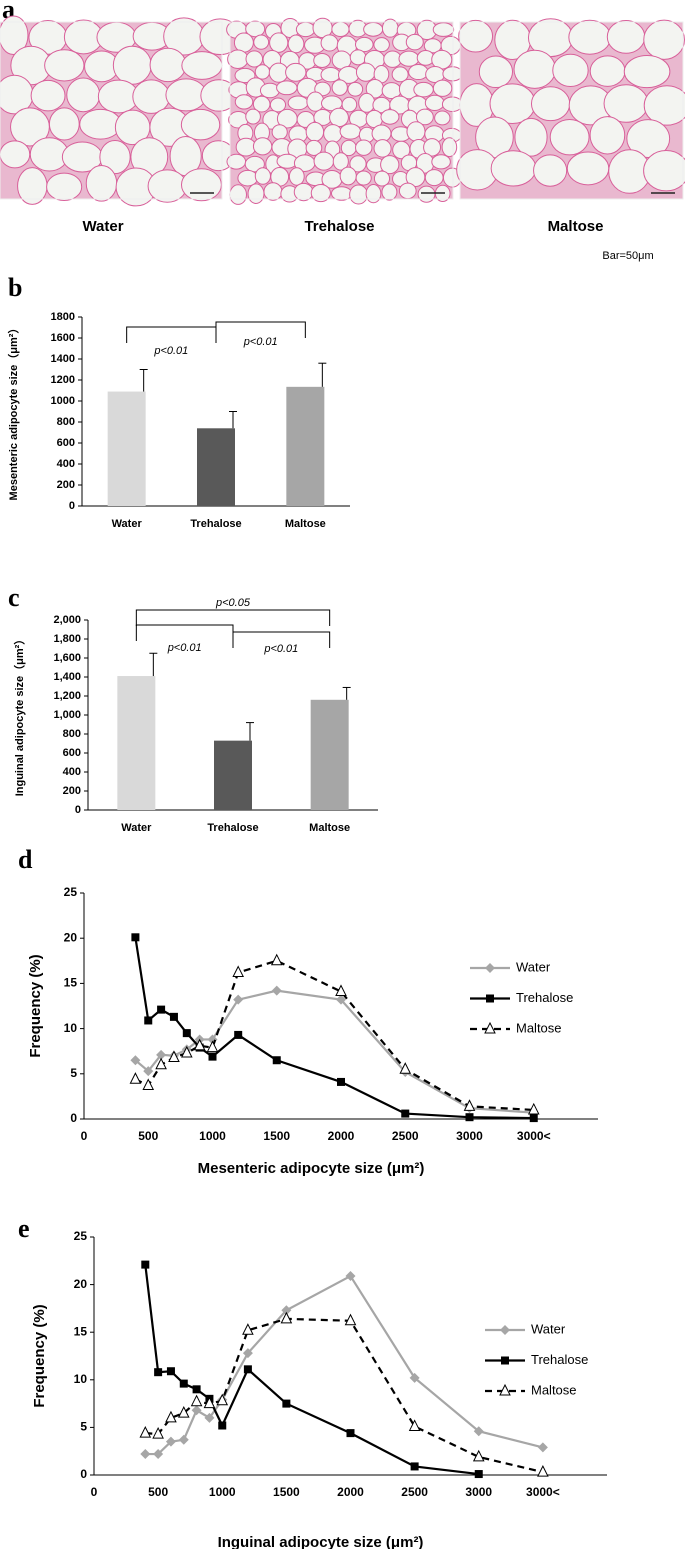 The height and width of the screenshot is (1549, 685). Describe the element at coordinates (67, 696) in the screenshot. I see `y-tick-label: 1,200` at that location.